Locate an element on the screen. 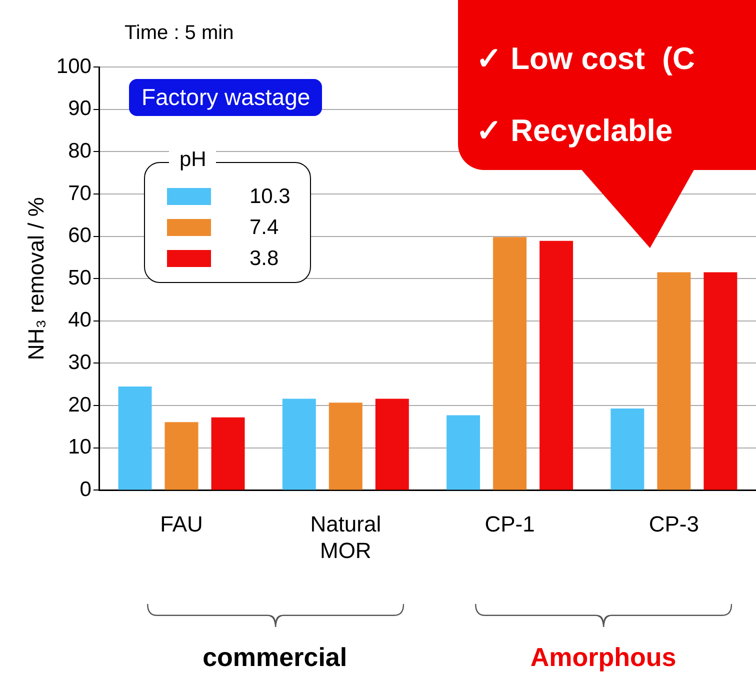 The height and width of the screenshot is (695, 756). y-tick-label: 70 is located at coordinates (80, 193).